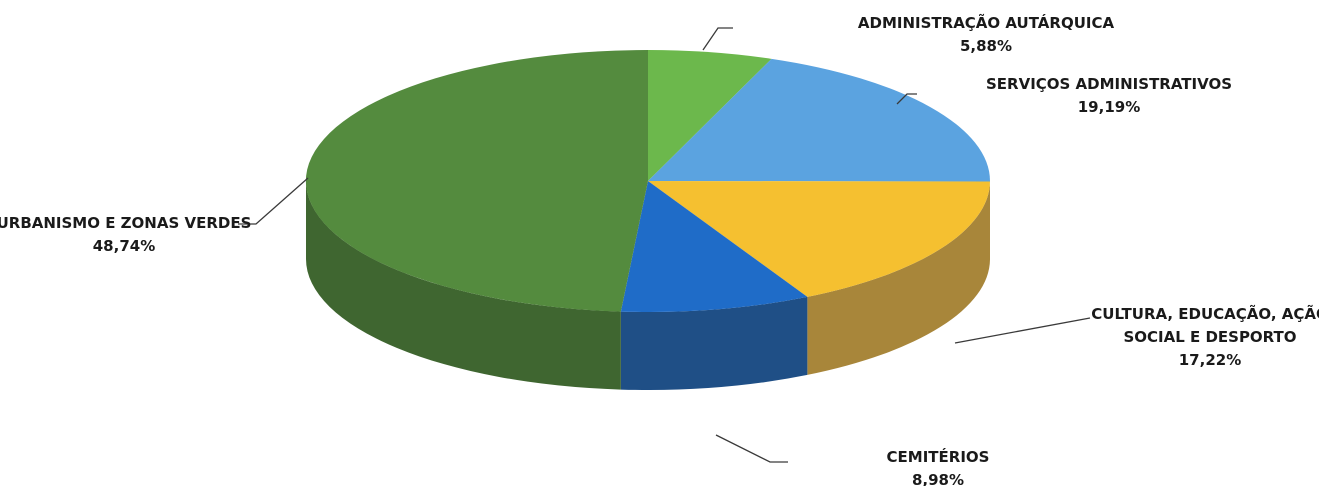 The height and width of the screenshot is (486, 1319). Describe the element at coordinates (1109, 84) in the screenshot. I see `slice-label-servicos: SERVIÇOS ADMINISTRATIVOS` at that location.